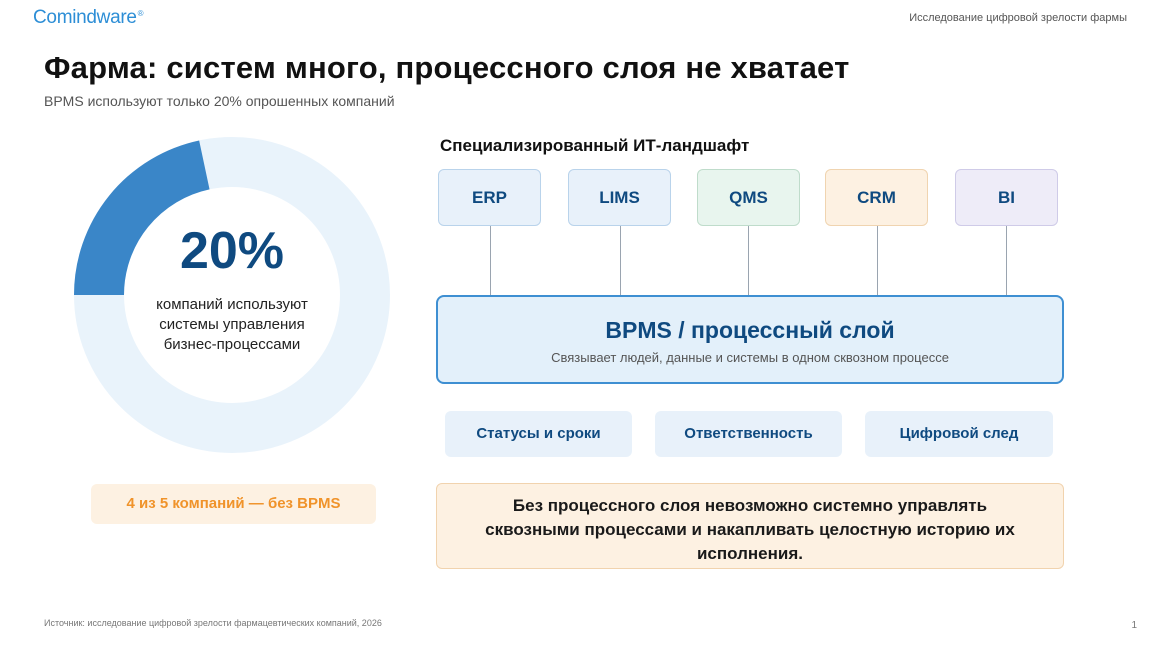 The image size is (1157, 646). I want to click on feature-statuses: Статусы и сроки, so click(538, 434).